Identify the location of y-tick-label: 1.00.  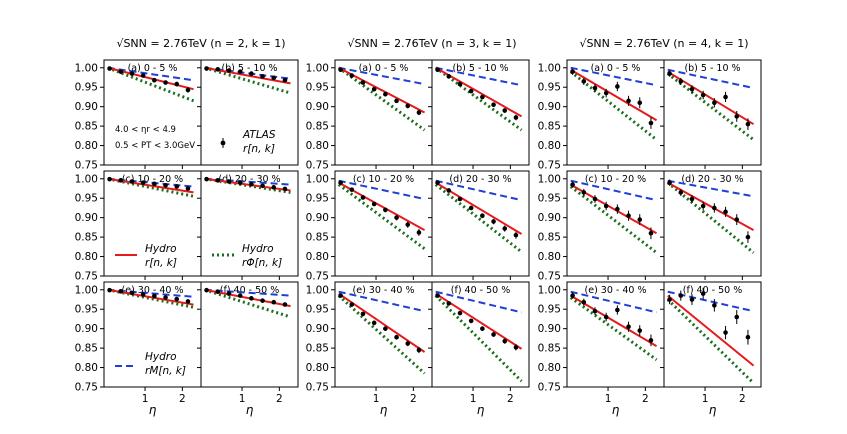
(549, 68).